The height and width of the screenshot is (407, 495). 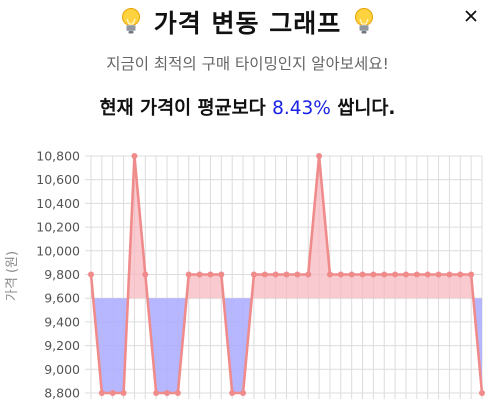 What do you see at coordinates (62, 369) in the screenshot?
I see `y-tick-label: 9,000` at bounding box center [62, 369].